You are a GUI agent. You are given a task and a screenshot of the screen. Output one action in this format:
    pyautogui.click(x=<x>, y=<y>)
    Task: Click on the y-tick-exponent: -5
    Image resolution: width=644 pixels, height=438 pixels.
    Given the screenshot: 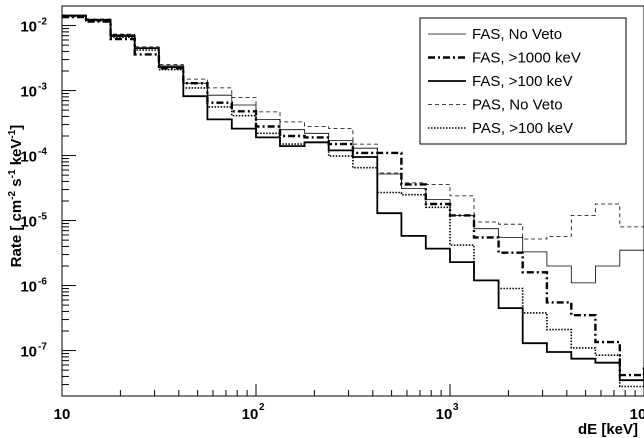 What is the action you would take?
    pyautogui.click(x=42, y=217)
    